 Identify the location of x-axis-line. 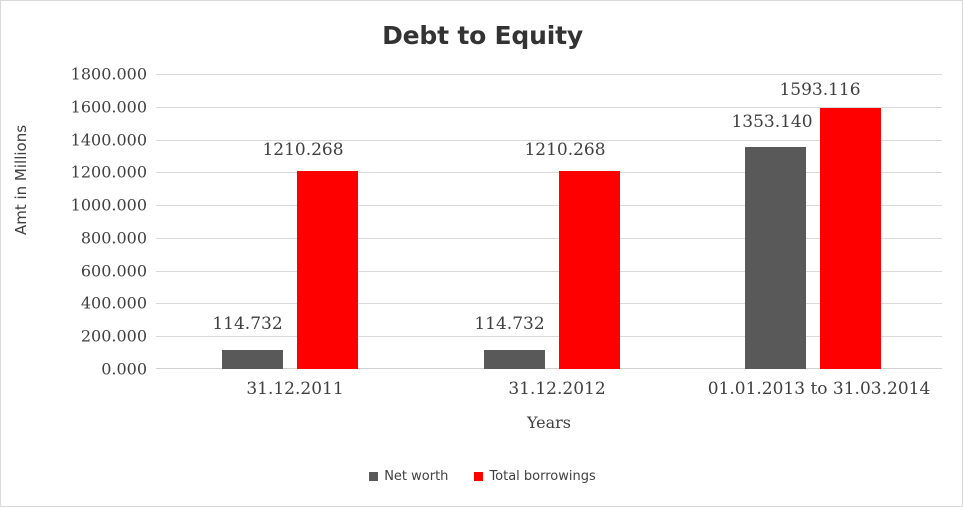
(549, 368).